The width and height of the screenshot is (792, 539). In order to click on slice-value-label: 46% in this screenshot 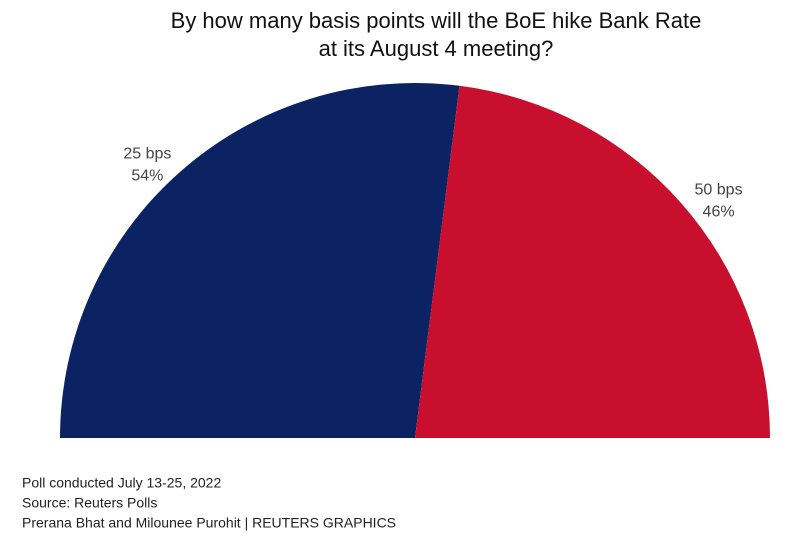, I will do `click(719, 212)`.